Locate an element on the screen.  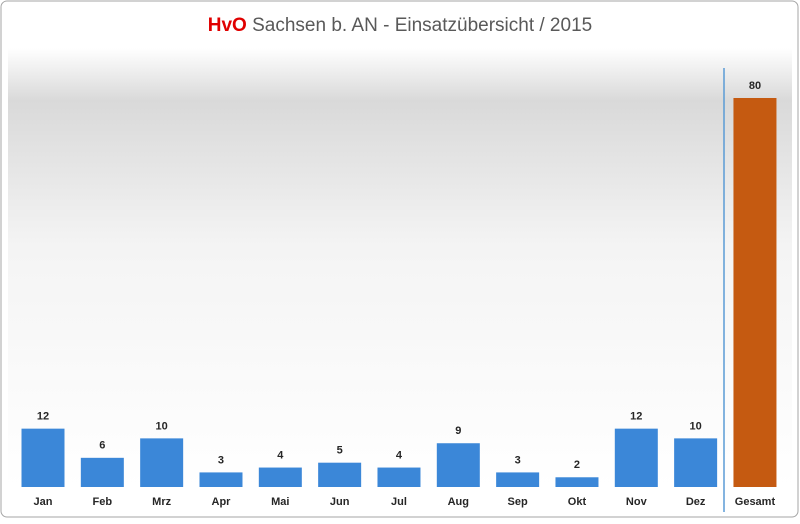
x-tick-label: Jun is located at coordinates (340, 502).